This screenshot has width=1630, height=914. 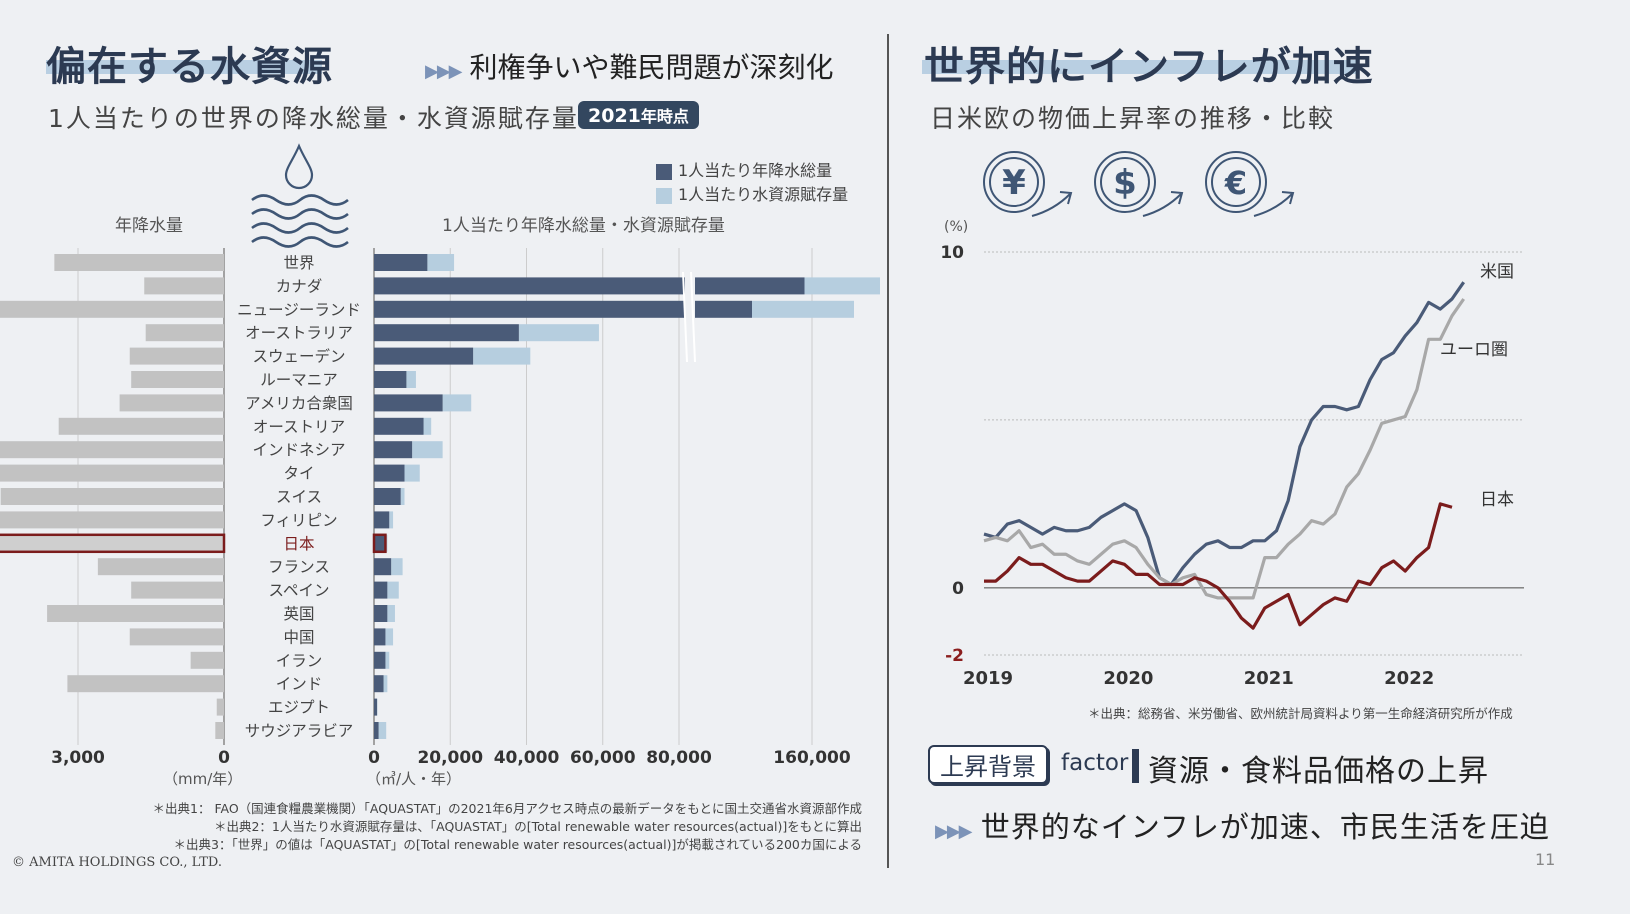 I want to click on triple-chevron-icon-2: ▶▶▶, so click(x=954, y=831).